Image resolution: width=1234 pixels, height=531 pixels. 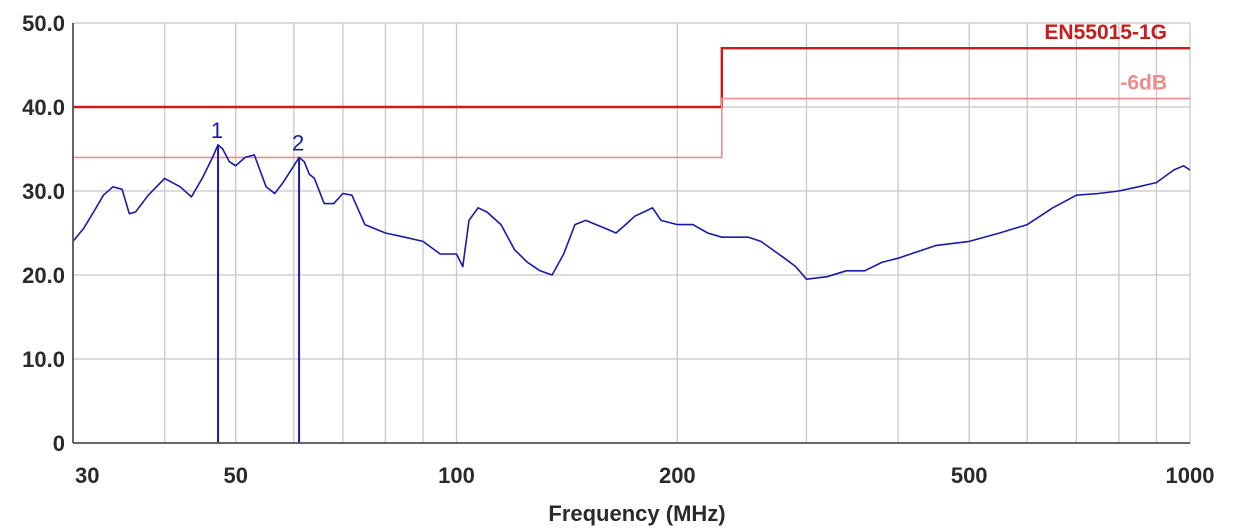 What do you see at coordinates (1143, 83) in the screenshot?
I see `limit-line-label: -6dB` at bounding box center [1143, 83].